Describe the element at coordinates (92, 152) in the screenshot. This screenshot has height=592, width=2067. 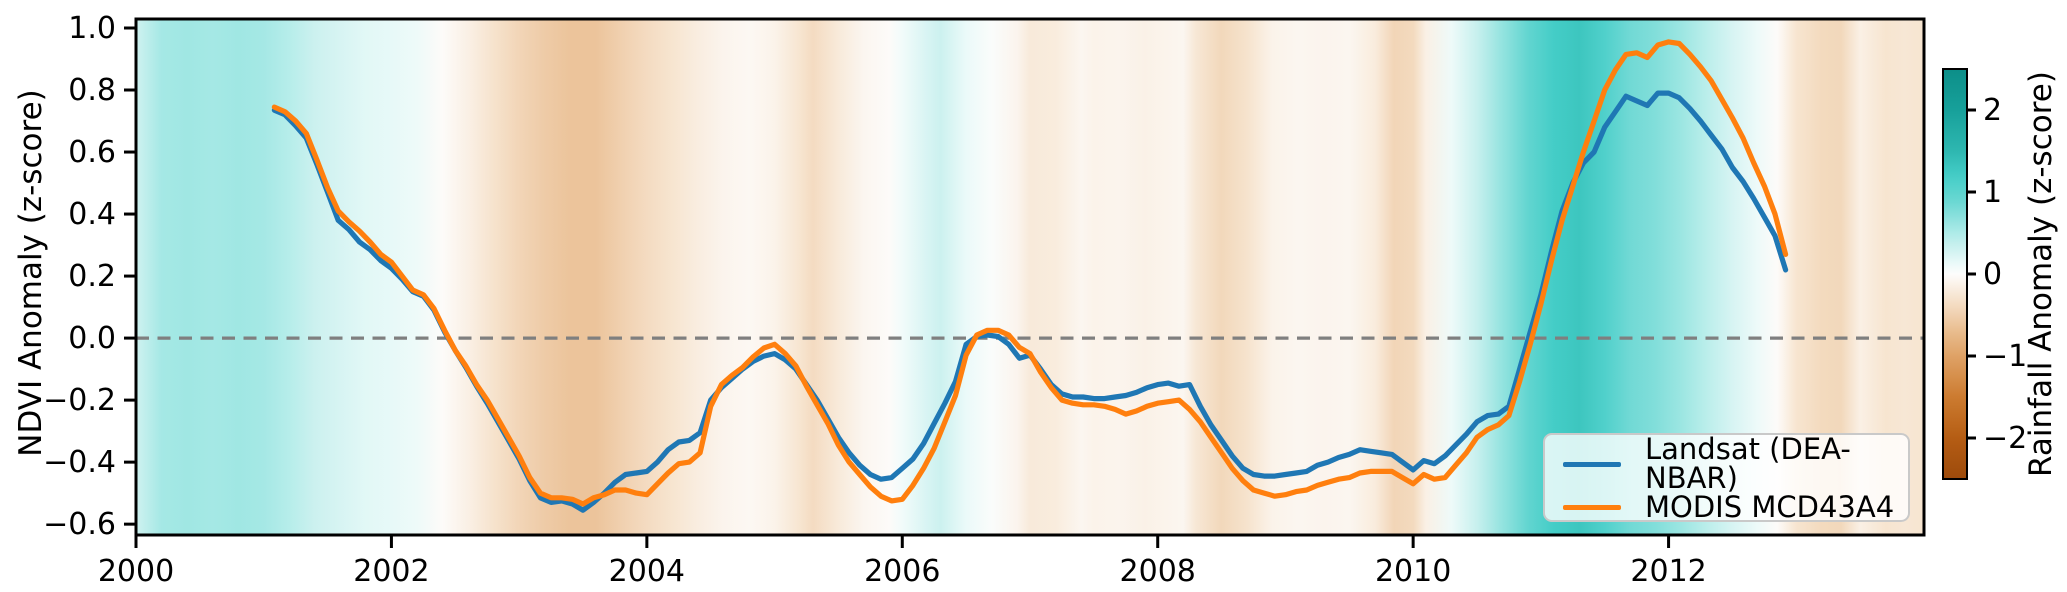
I see `y-tick-label: 0.6` at that location.